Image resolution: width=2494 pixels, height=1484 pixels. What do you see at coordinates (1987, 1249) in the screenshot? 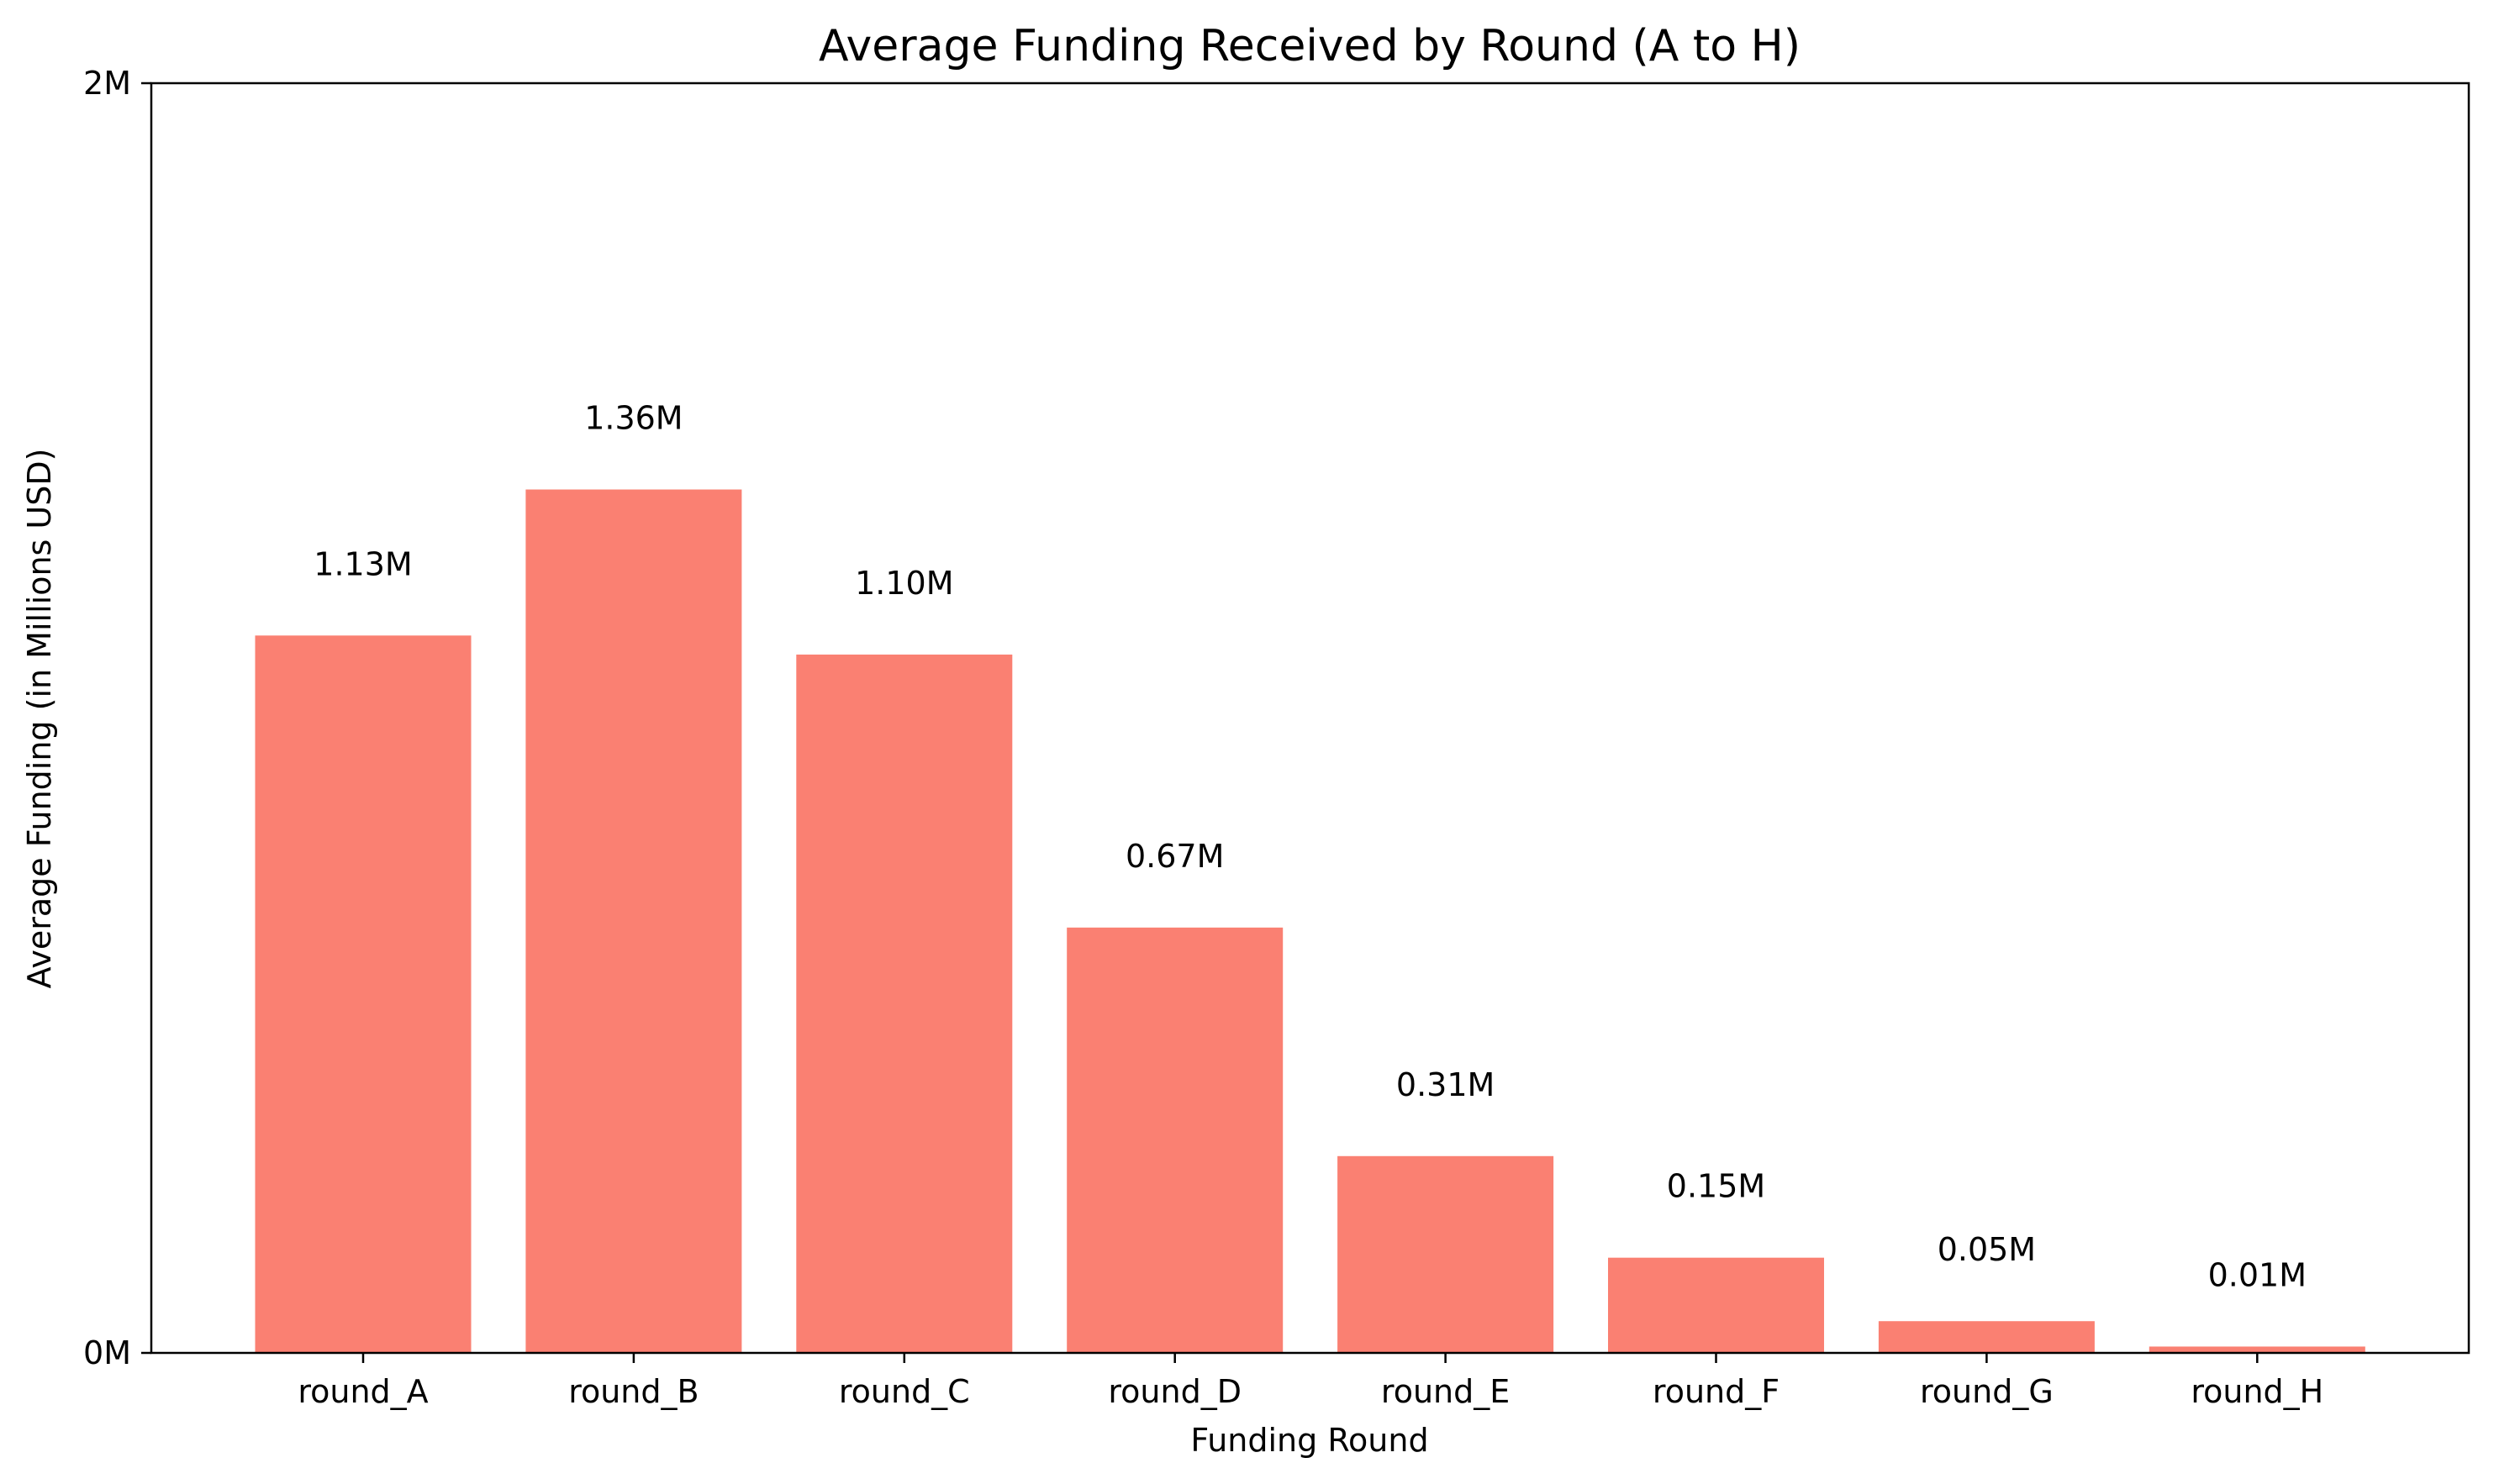
I see `data-label-round_G: 0.05M` at bounding box center [1987, 1249].